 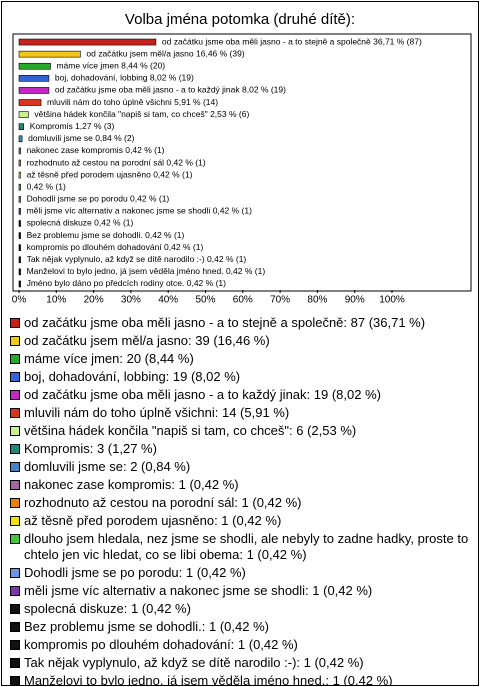 What do you see at coordinates (90, 448) in the screenshot?
I see `legend-label: Kompromis: 3 (1,27 %)` at bounding box center [90, 448].